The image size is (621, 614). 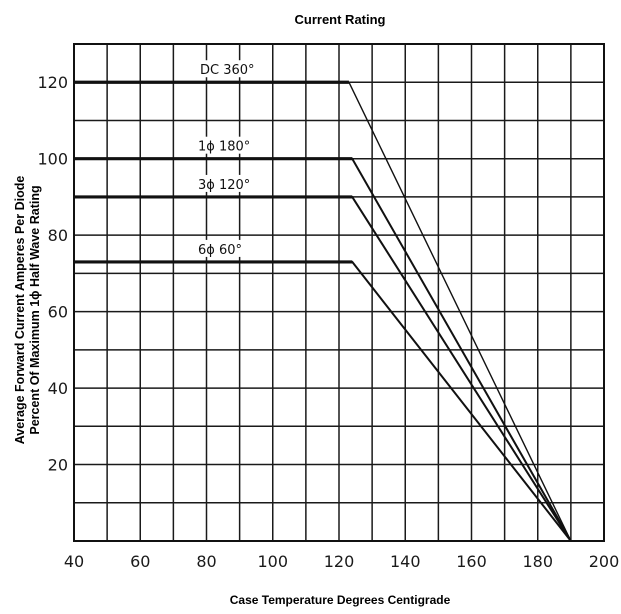 What do you see at coordinates (339, 561) in the screenshot?
I see `x-tick-label: 120` at bounding box center [339, 561].